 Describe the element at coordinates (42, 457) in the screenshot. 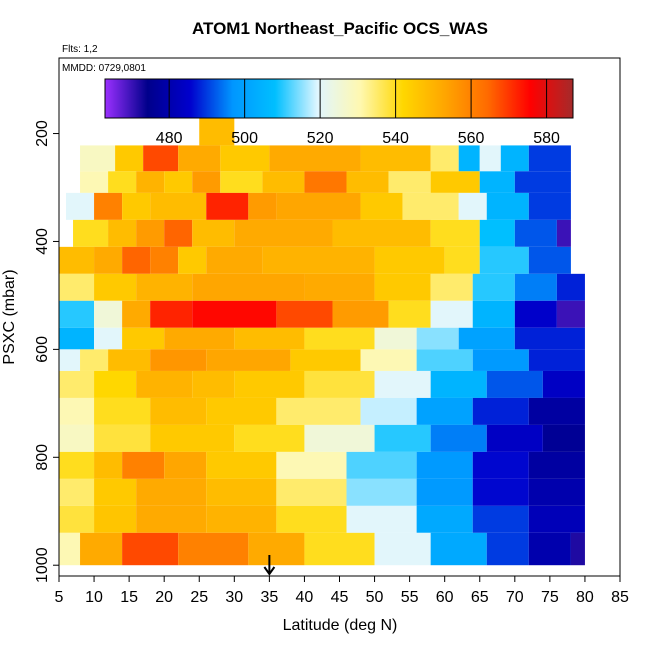

I see `y-tick-label: 800` at that location.